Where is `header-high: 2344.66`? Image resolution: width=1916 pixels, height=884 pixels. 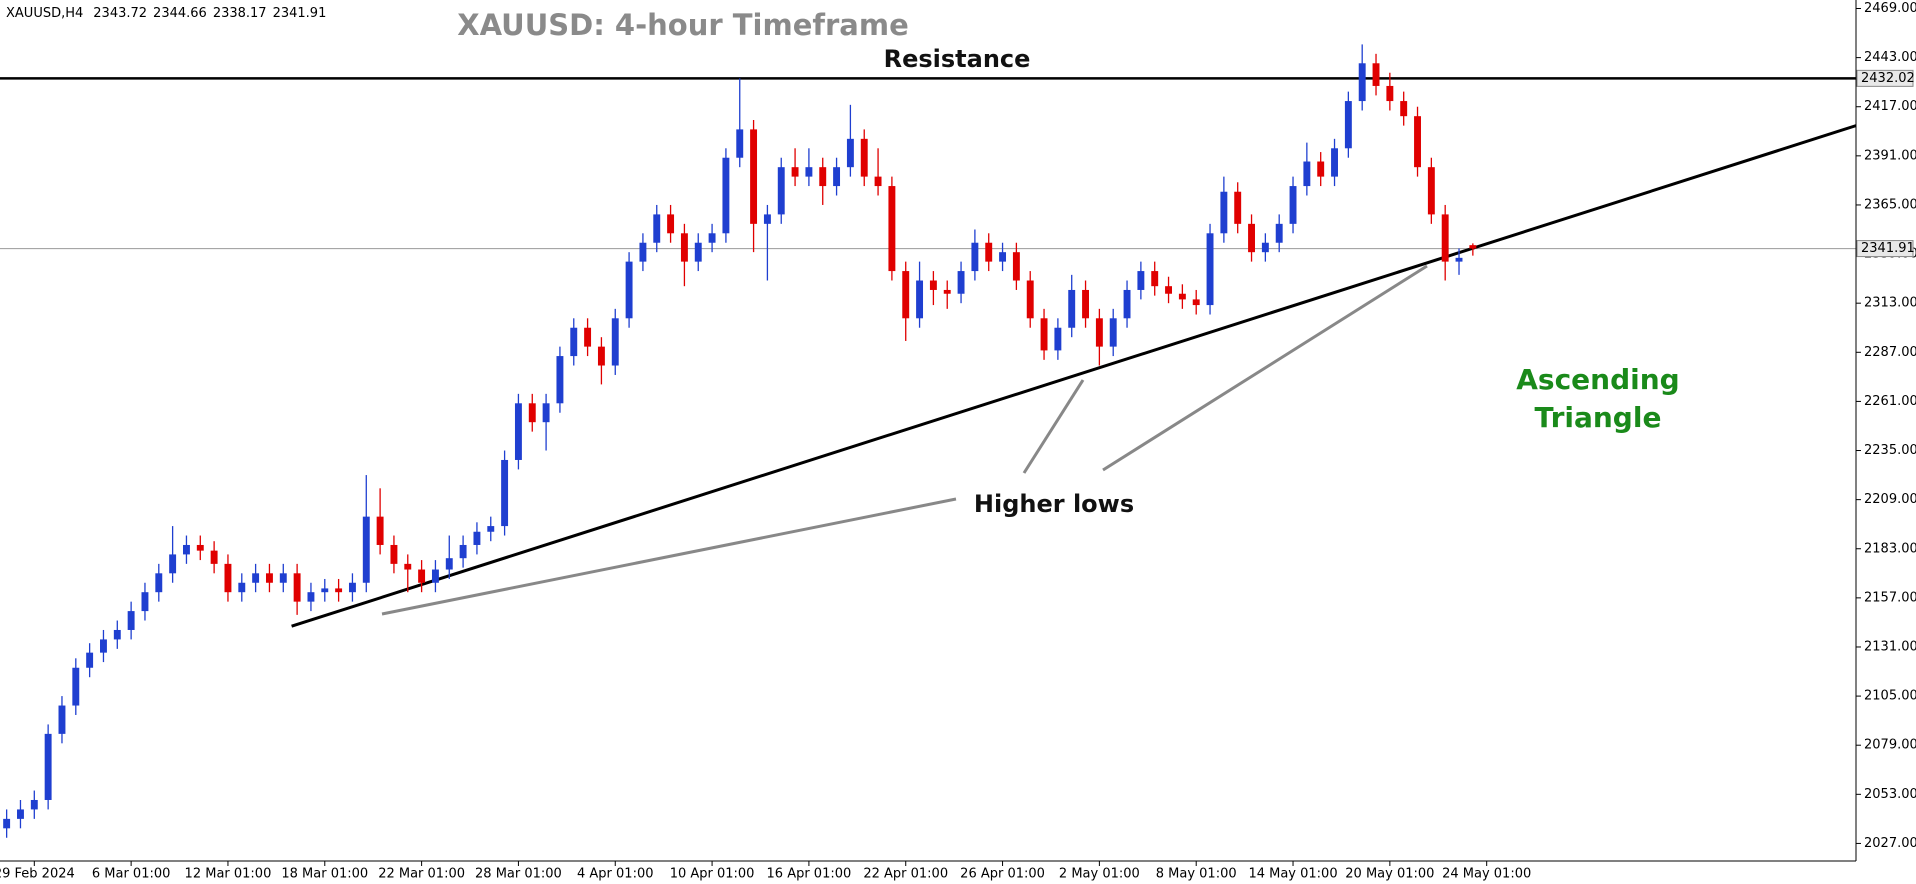 header-high: 2344.66 is located at coordinates (180, 13).